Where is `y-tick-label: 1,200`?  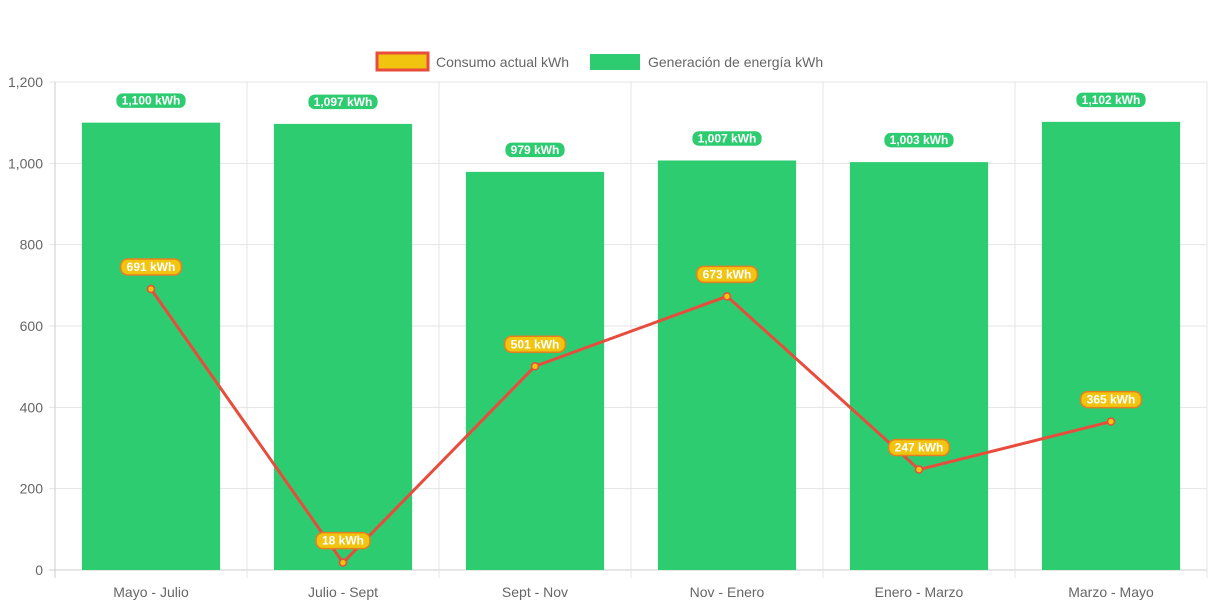 y-tick-label: 1,200 is located at coordinates (25, 82).